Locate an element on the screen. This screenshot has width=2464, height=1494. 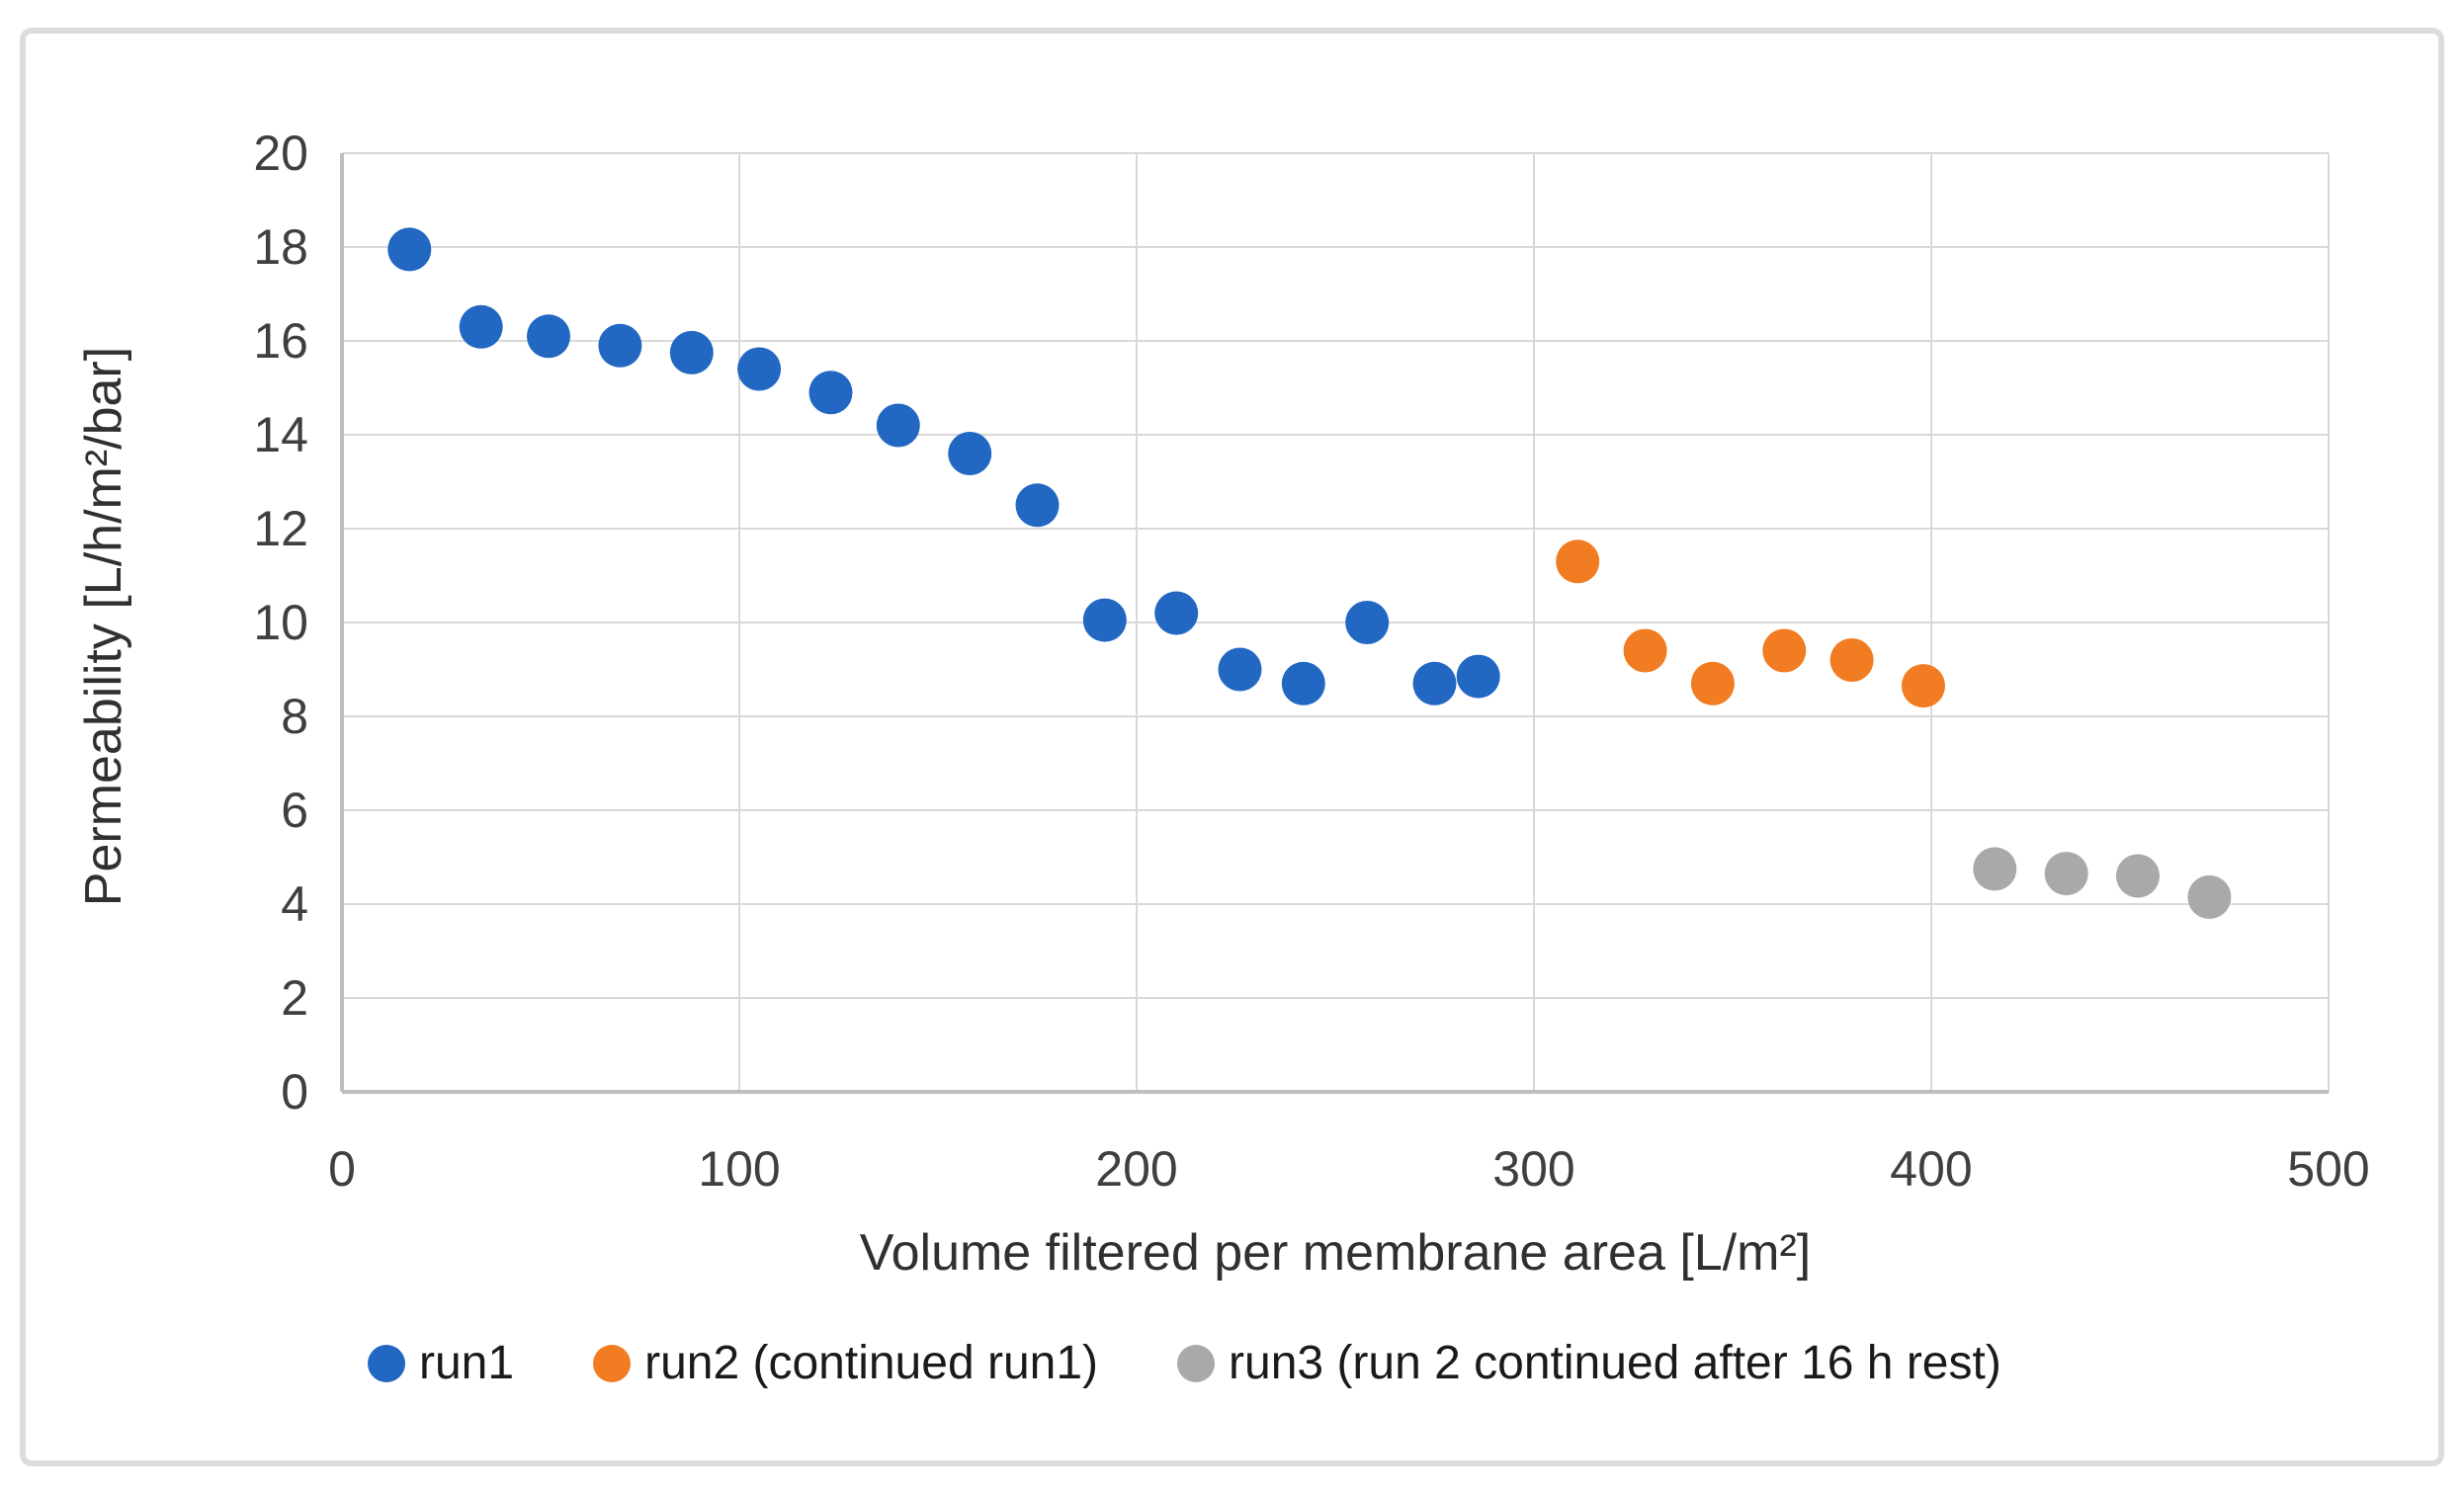
y-axis-title: Permeability [L/h/m²/bar] is located at coordinates (103, 626).